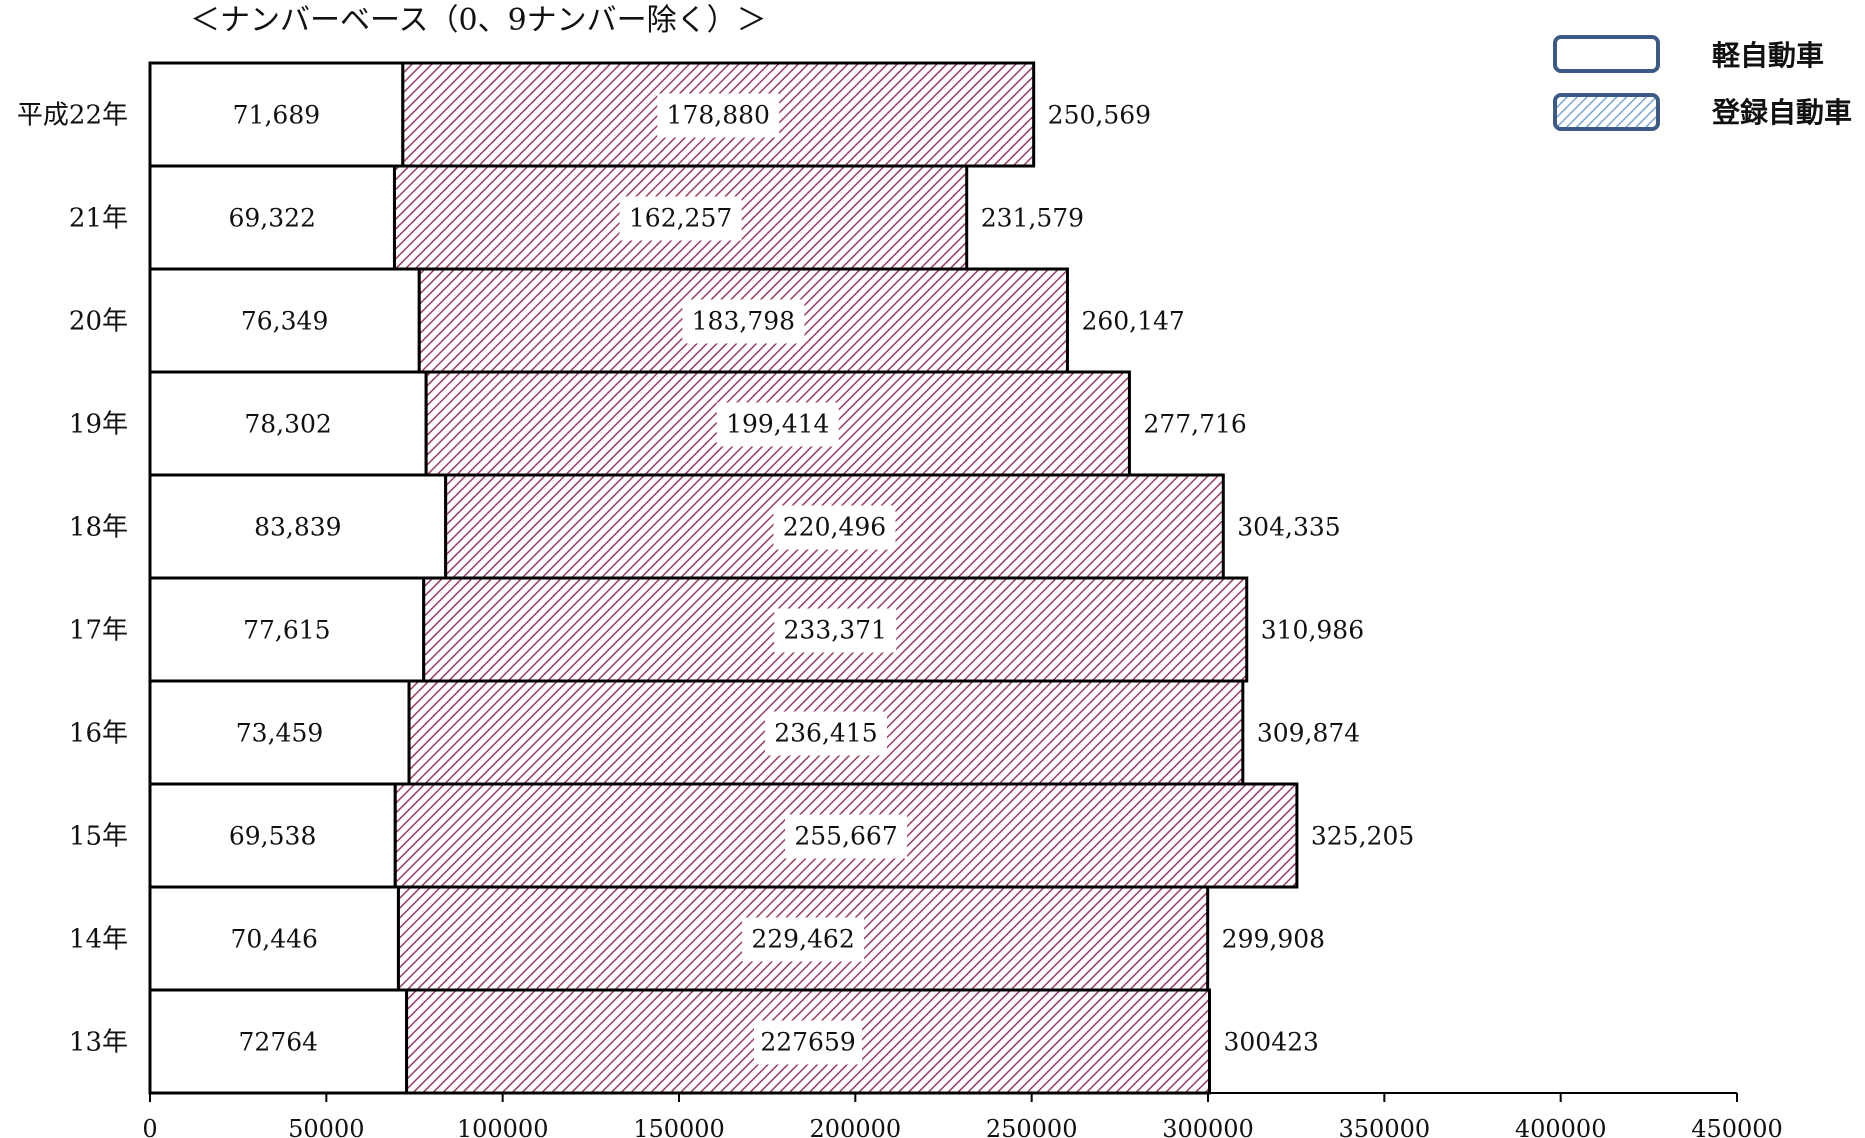  I want to click on value-label-kei: 77,615, so click(286, 630).